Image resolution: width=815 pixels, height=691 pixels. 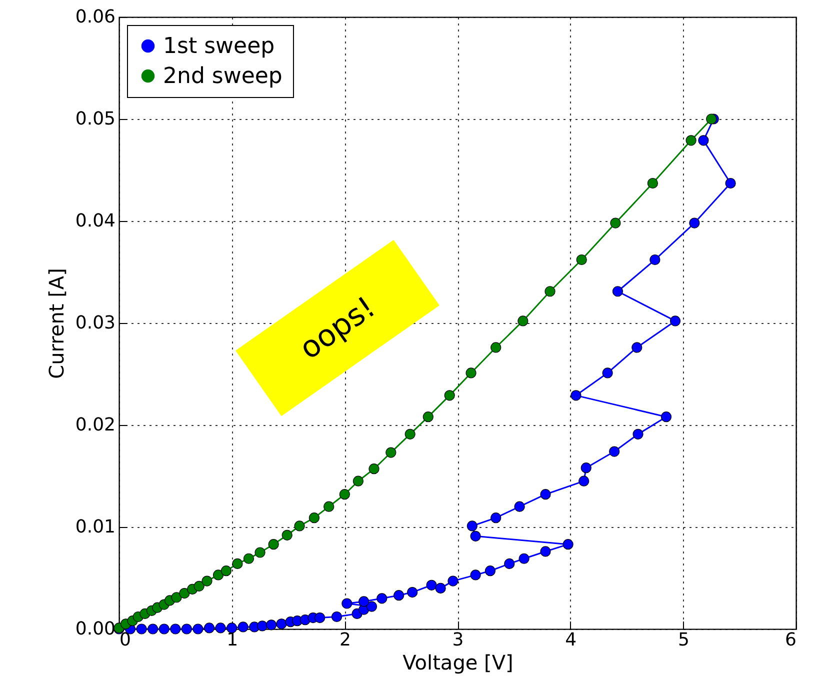 What do you see at coordinates (95, 527) in the screenshot?
I see `y-tick-label: 0.01` at bounding box center [95, 527].